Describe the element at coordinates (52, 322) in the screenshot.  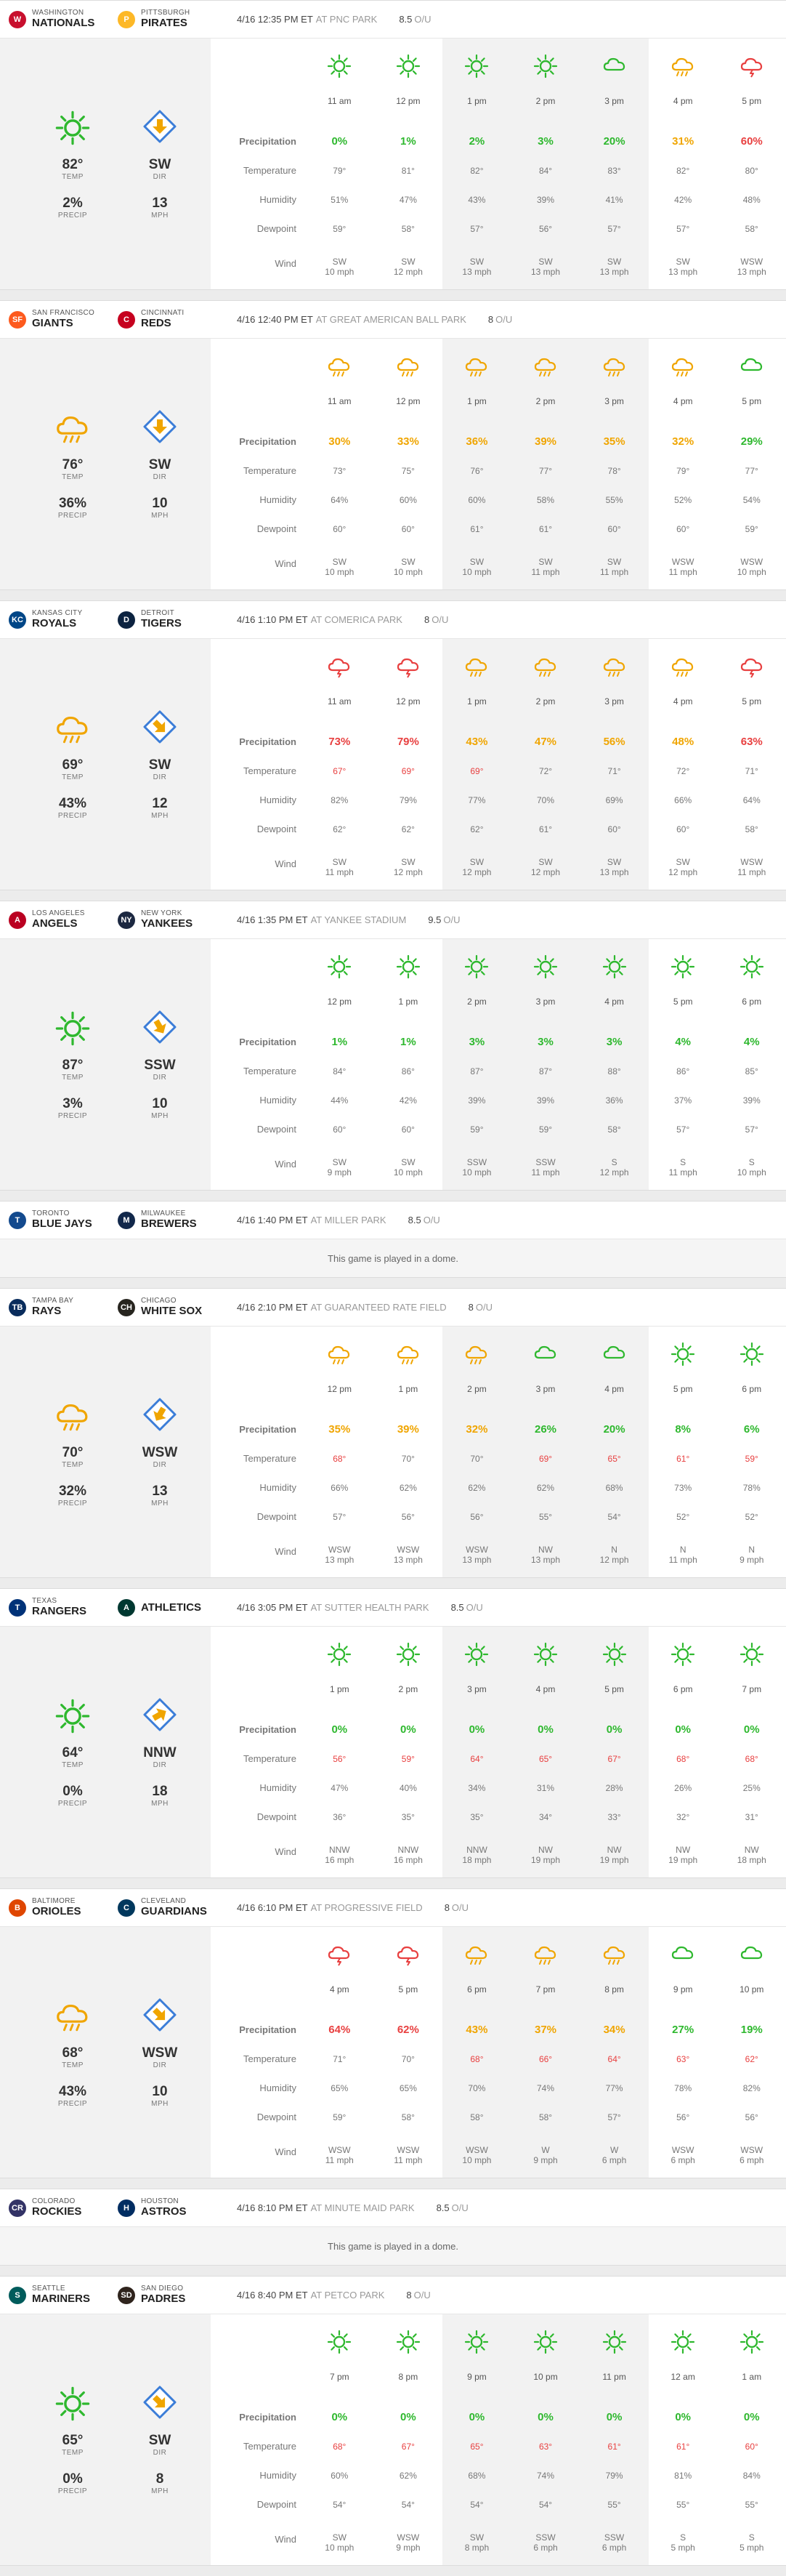
I see `away-team-mascot: Giants` at that location.